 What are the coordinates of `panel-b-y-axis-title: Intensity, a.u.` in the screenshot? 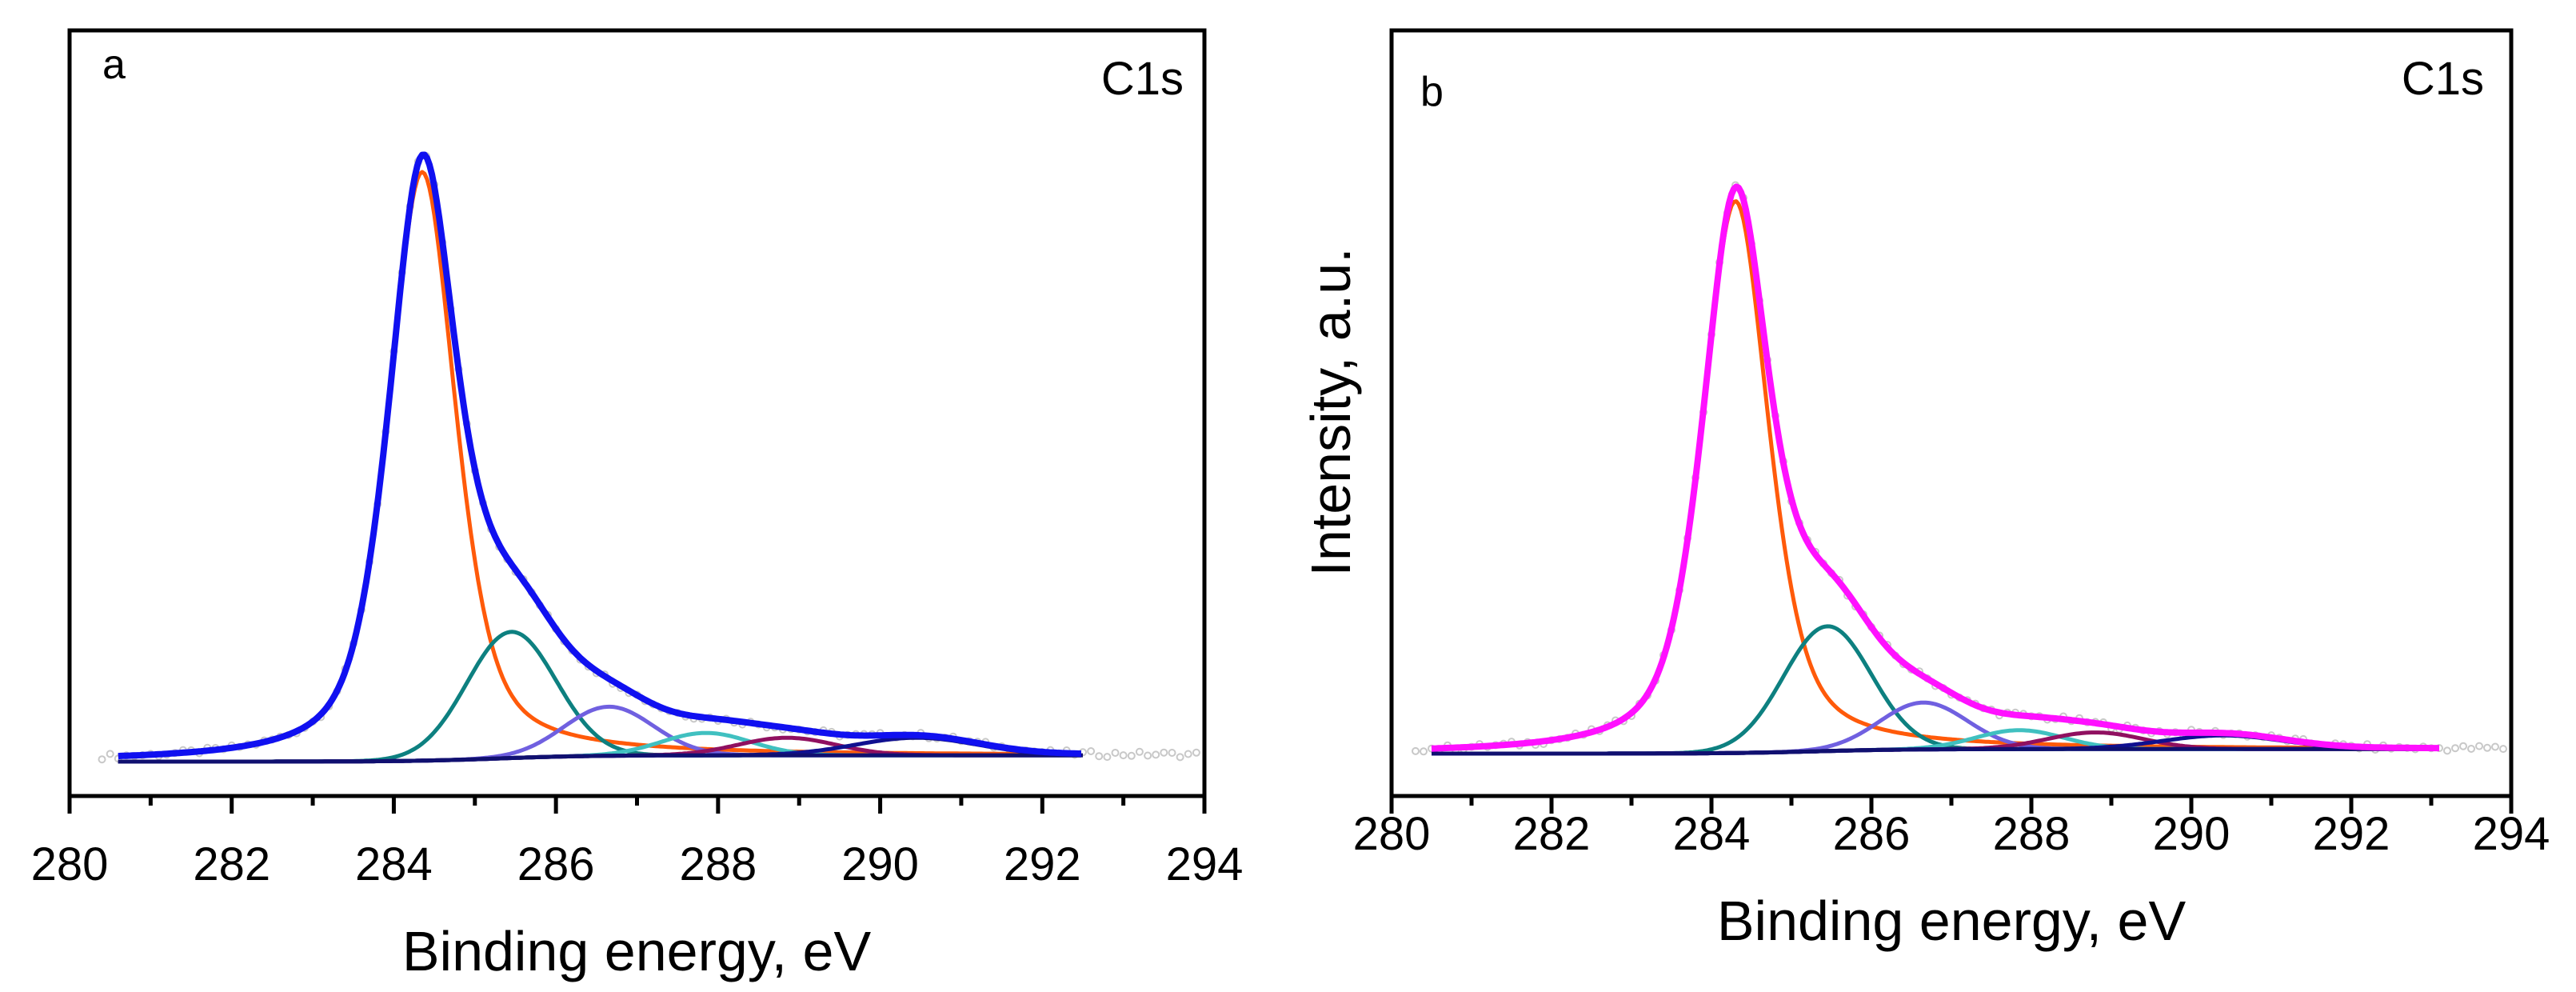 It's located at (1331, 411).